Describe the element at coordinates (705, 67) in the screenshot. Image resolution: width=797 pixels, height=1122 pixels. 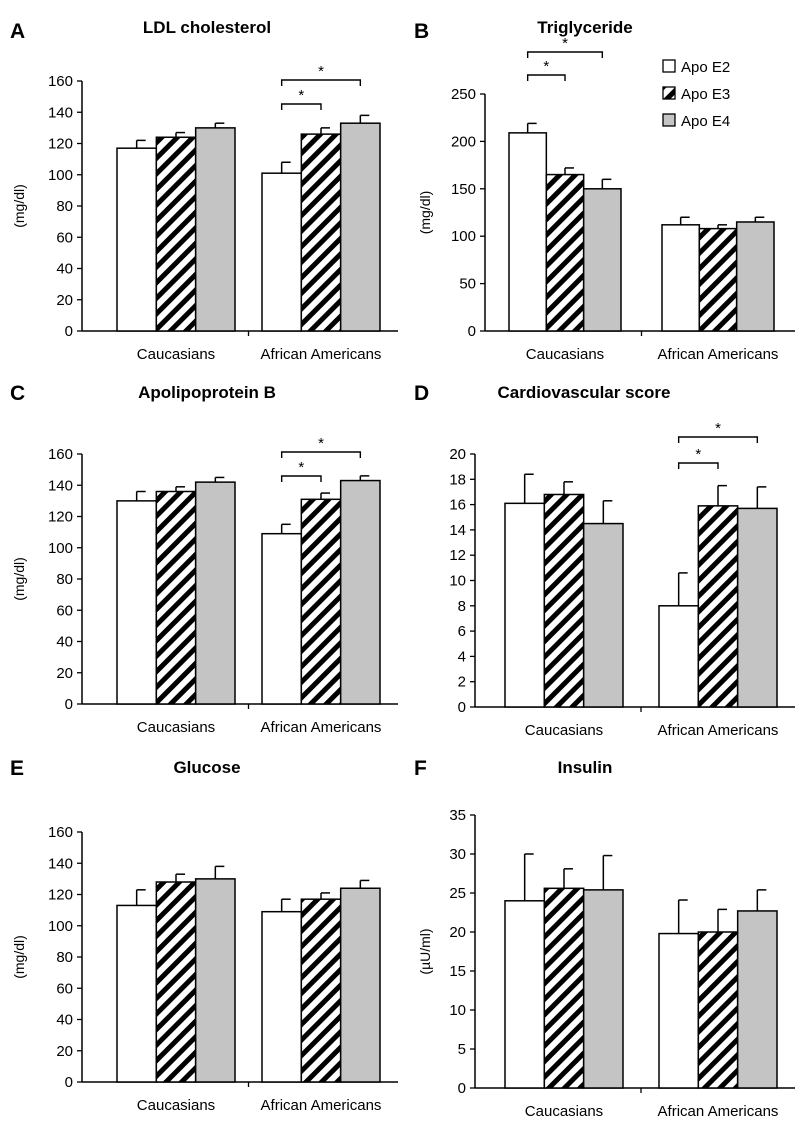
I see `legend-label: Apo E2` at that location.